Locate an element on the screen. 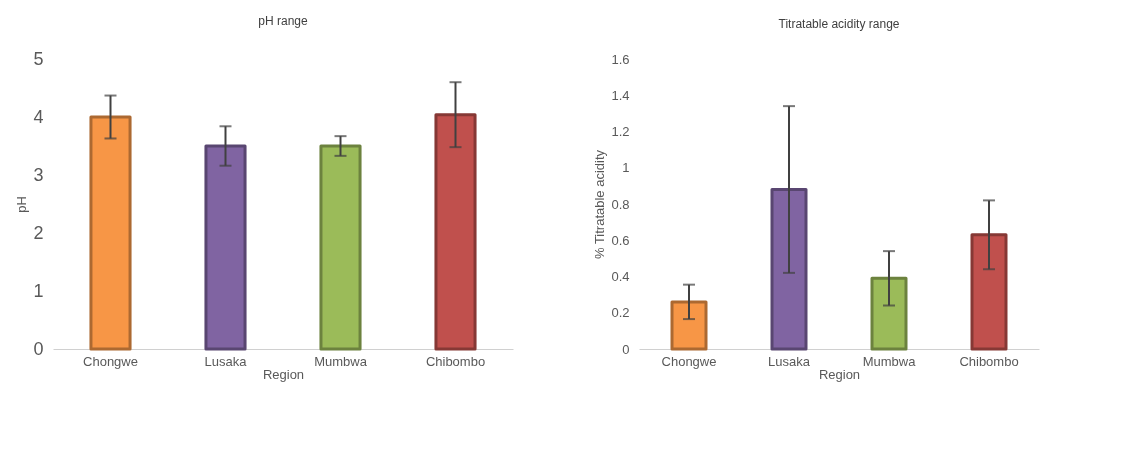  chart-title: Titratable acidity range is located at coordinates (839, 24).